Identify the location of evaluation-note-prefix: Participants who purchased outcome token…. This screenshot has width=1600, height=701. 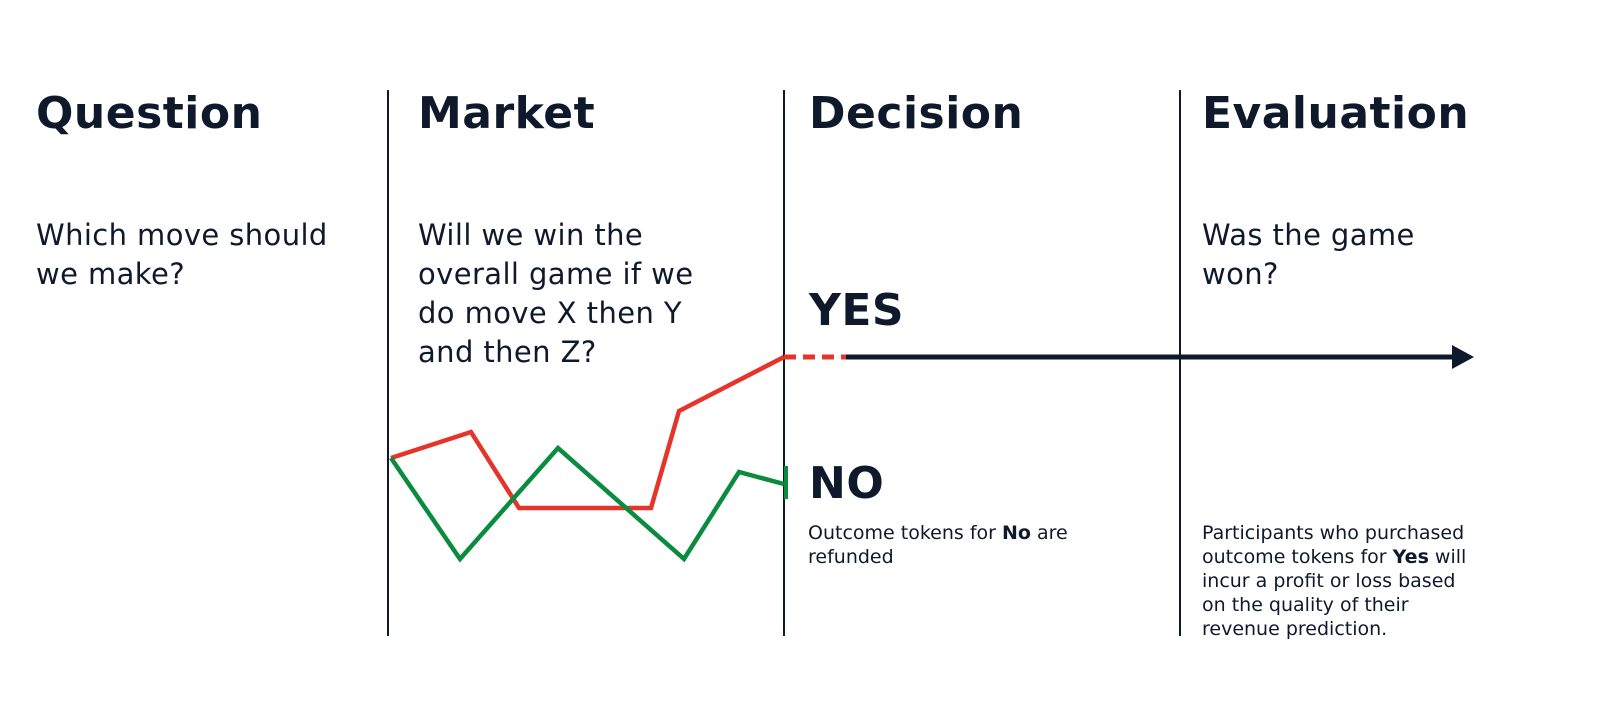
(1333, 545).